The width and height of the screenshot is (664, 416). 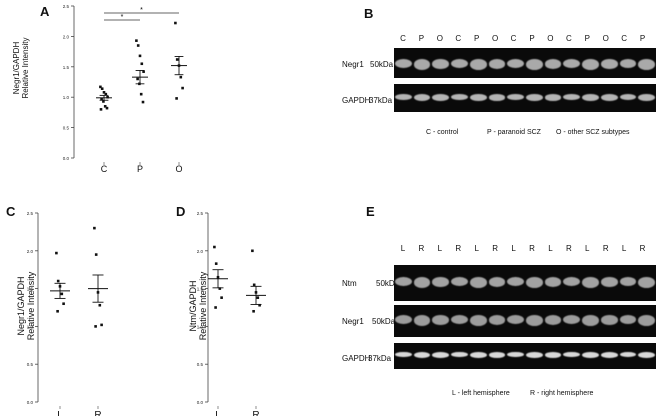 I want to click on blot-e-lane-label-2: L, so click(x=440, y=248).